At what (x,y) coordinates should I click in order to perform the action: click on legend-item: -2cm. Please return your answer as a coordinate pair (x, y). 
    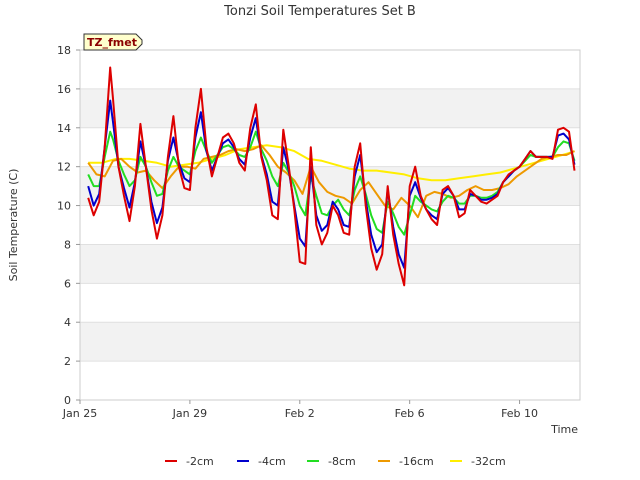
    Looking at the image, I should click on (189, 461).